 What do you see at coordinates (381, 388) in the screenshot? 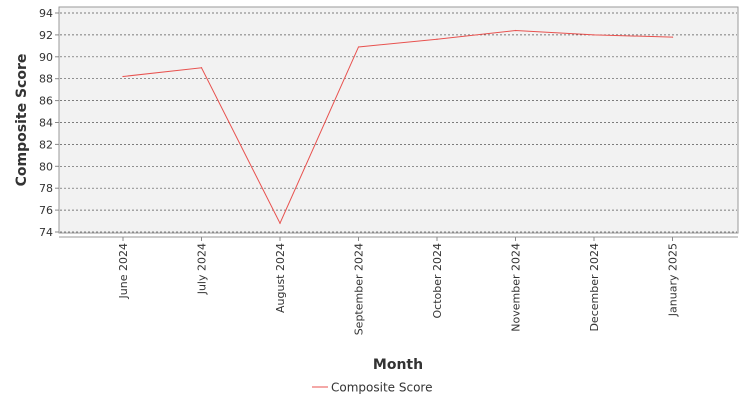
I see `legend-label-composite-score: Composite Score` at bounding box center [381, 388].